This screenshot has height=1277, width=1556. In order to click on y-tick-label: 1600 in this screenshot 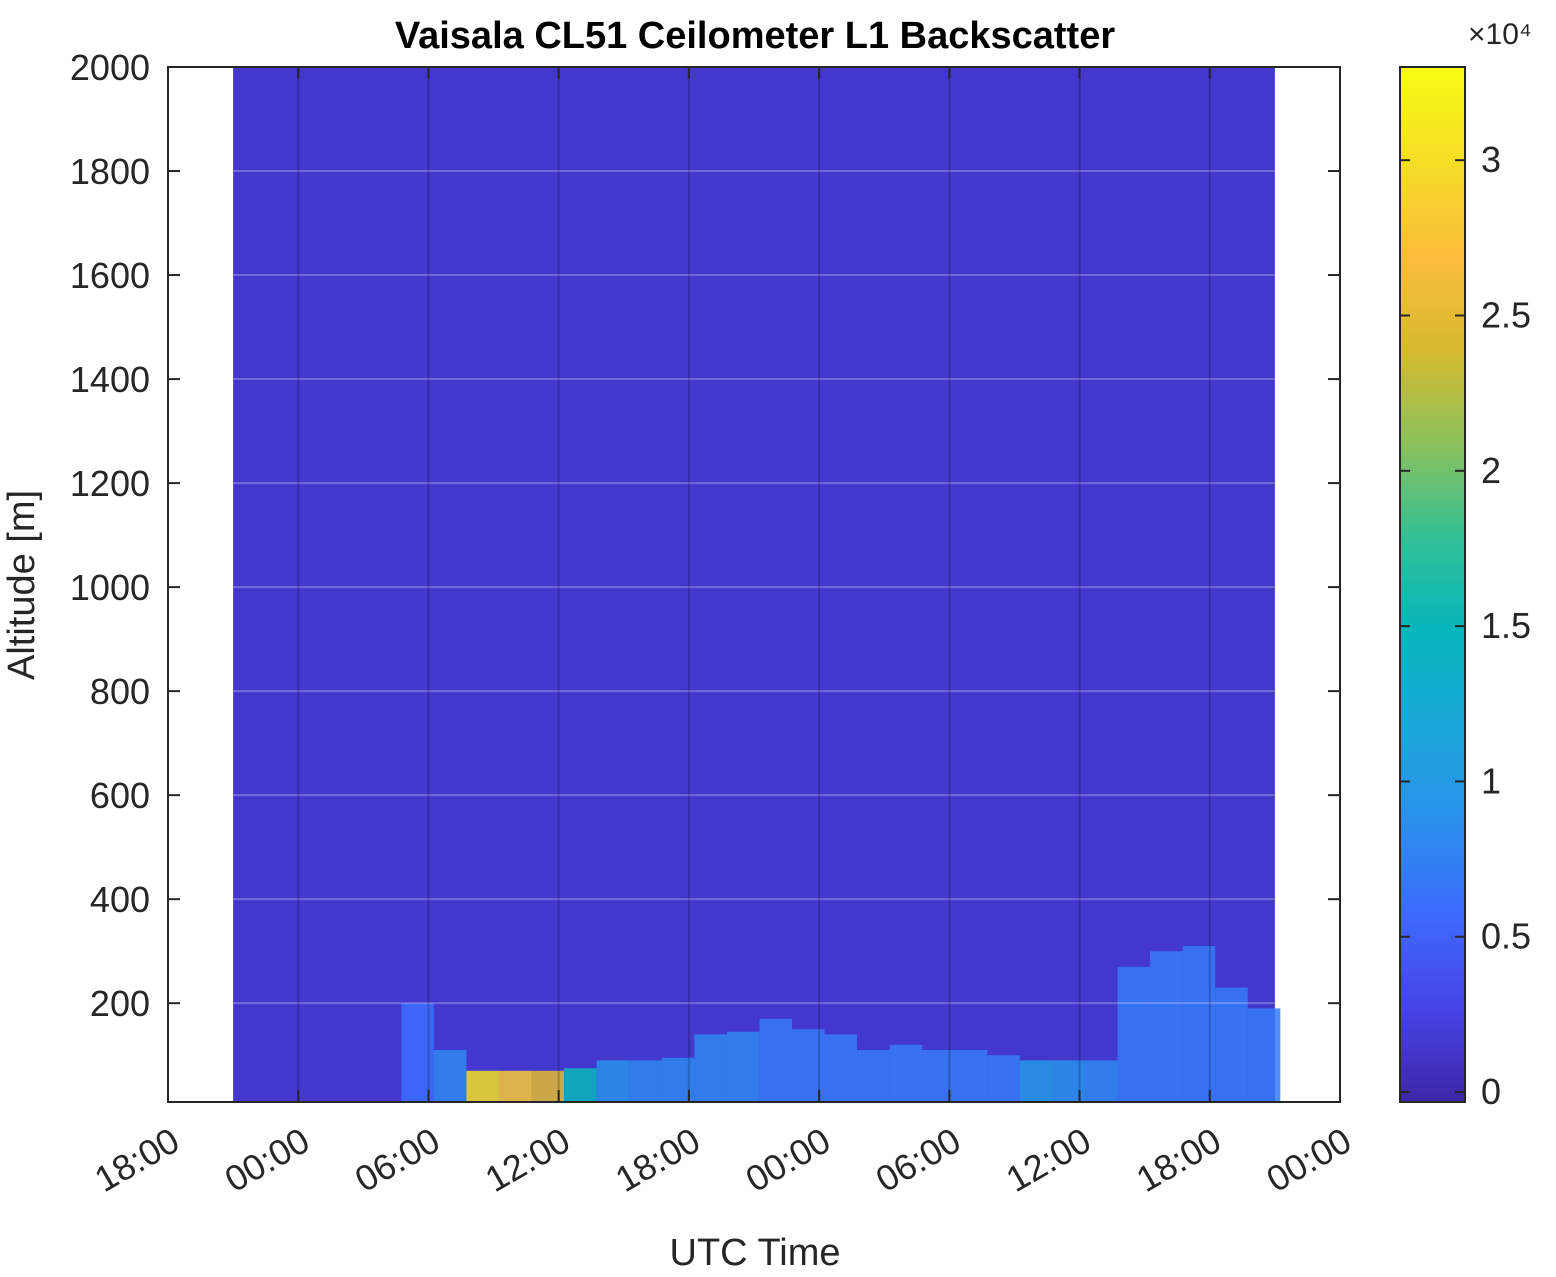, I will do `click(110, 275)`.